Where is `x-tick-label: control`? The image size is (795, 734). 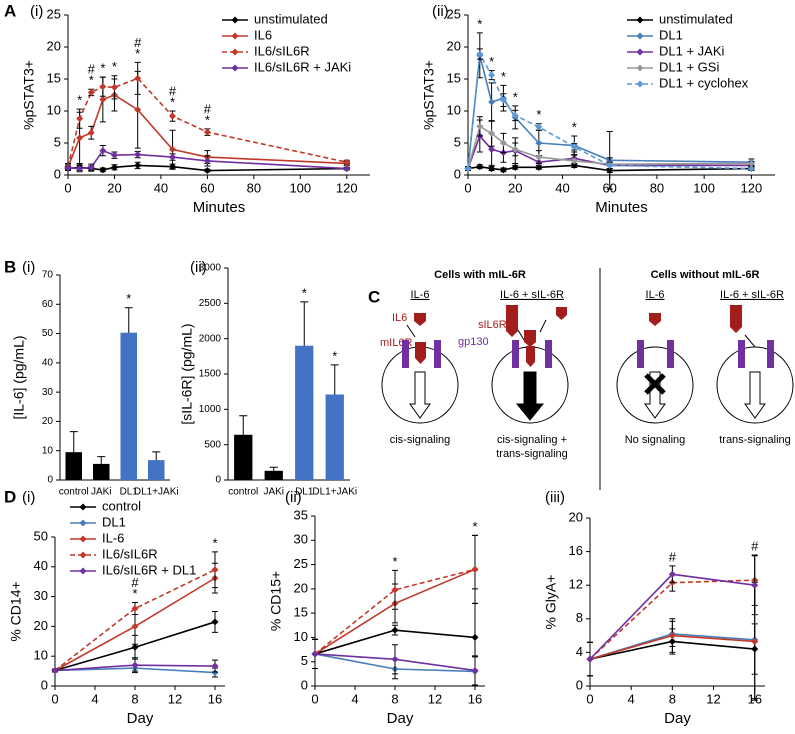
x-tick-label: control is located at coordinates (74, 492).